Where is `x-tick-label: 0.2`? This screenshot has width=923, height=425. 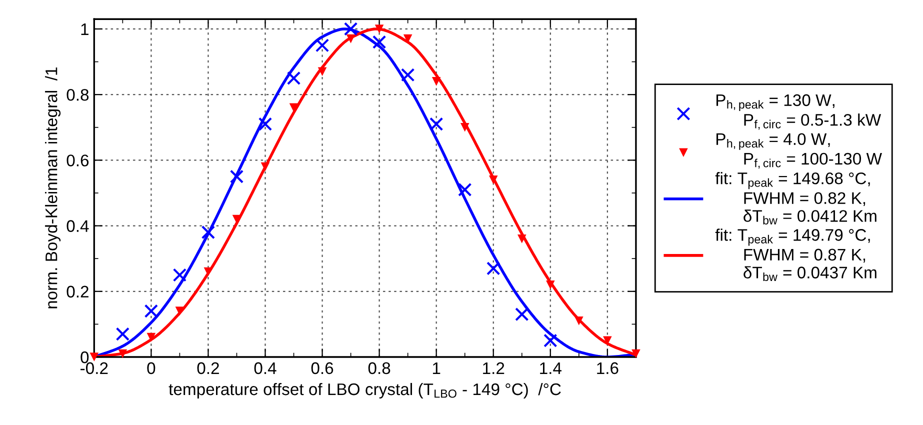
x-tick-label: 0.2 is located at coordinates (208, 368).